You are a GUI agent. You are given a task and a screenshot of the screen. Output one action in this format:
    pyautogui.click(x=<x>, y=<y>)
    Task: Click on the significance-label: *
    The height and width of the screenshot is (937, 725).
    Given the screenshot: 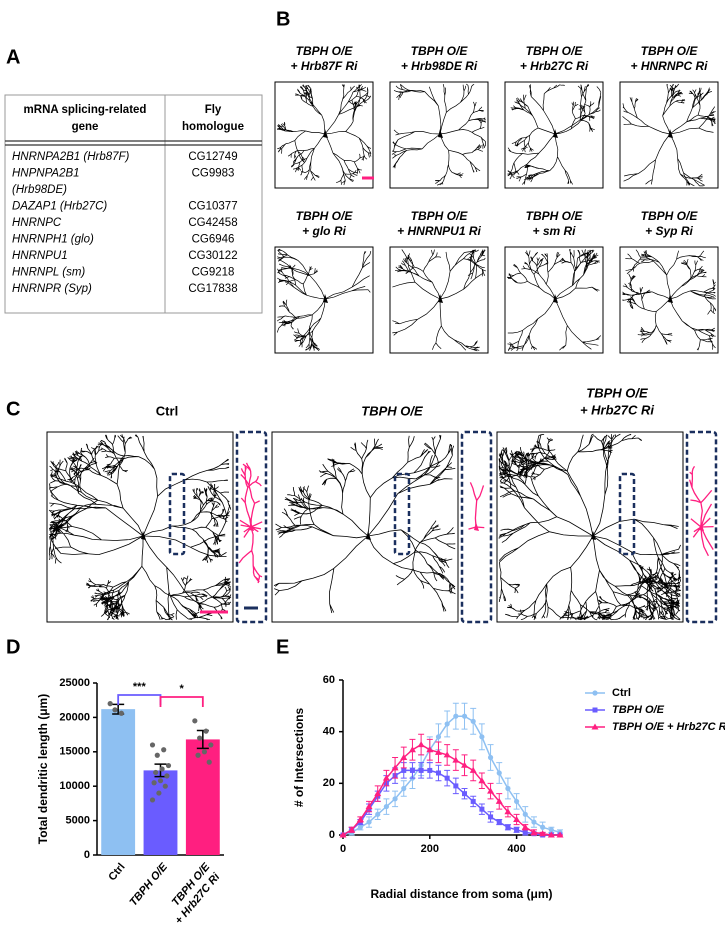 What is the action you would take?
    pyautogui.click(x=182, y=689)
    